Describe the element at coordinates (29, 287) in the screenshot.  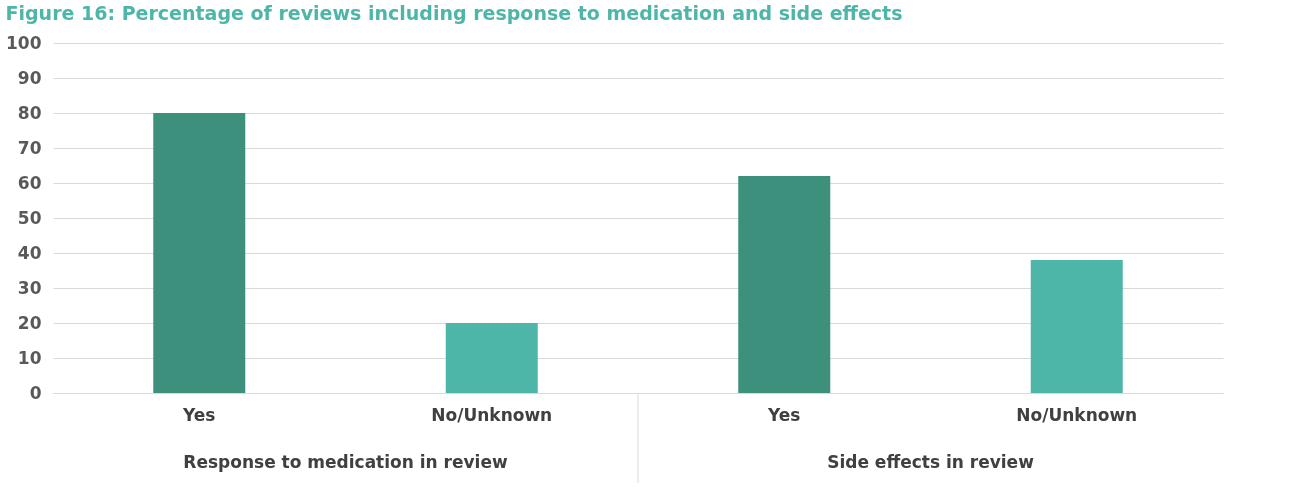
I see `y-tick-label: 30` at that location.